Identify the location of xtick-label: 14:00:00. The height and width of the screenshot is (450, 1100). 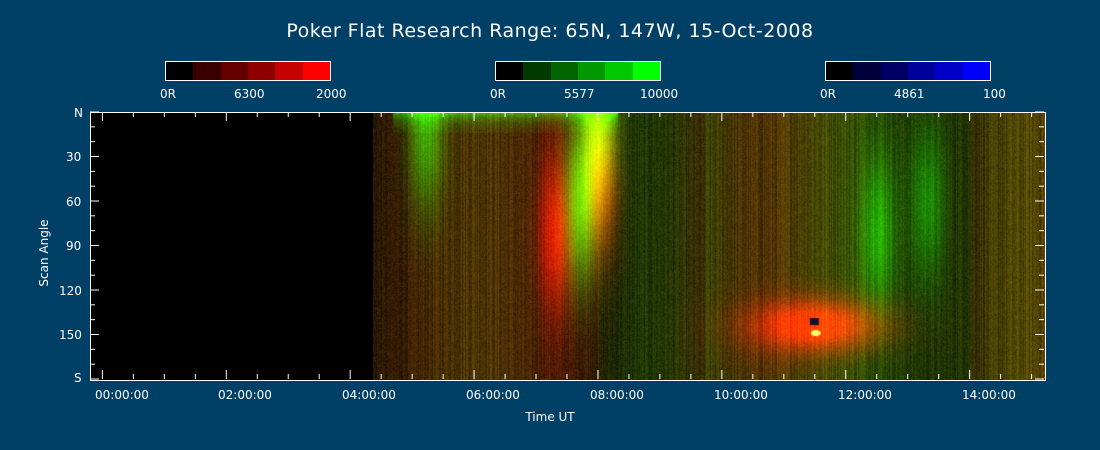
(989, 395).